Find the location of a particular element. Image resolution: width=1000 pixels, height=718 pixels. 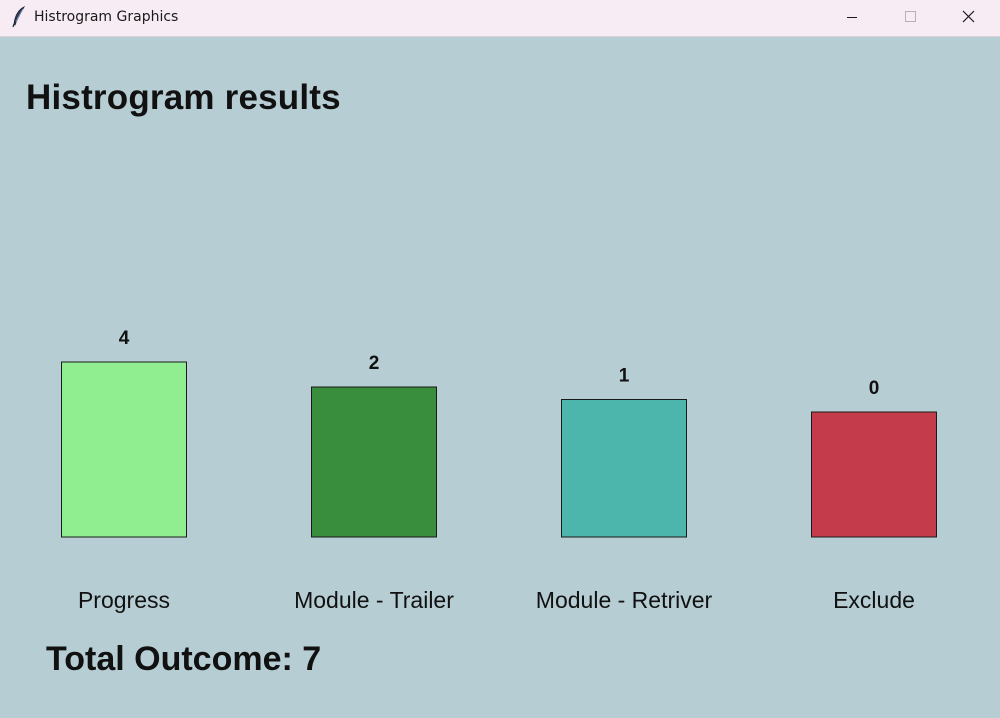

category-label: Module - Trailer is located at coordinates (374, 600).